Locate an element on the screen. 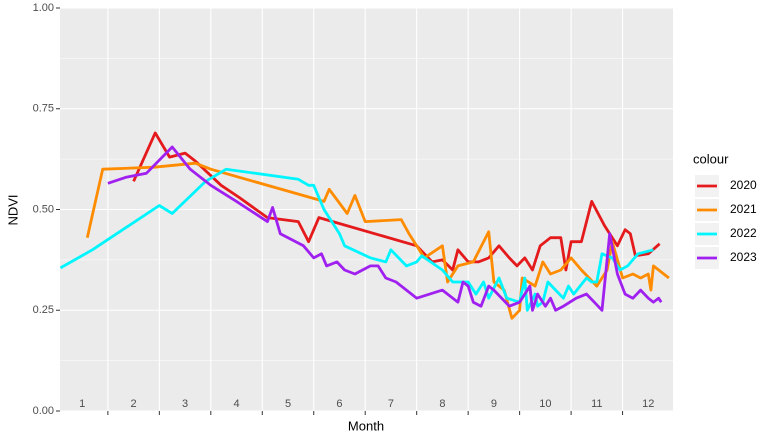 This screenshot has width=773, height=442. x-tick-label: 10 is located at coordinates (545, 404).